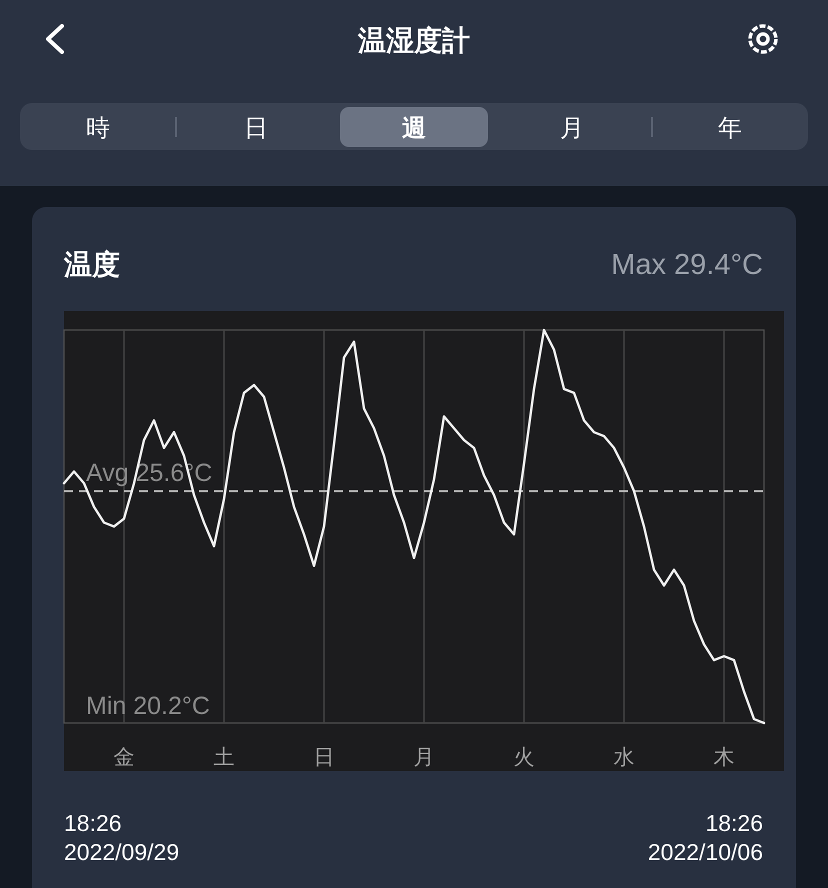 This screenshot has width=828, height=888. I want to click on text: 温湿度計, so click(413, 40).